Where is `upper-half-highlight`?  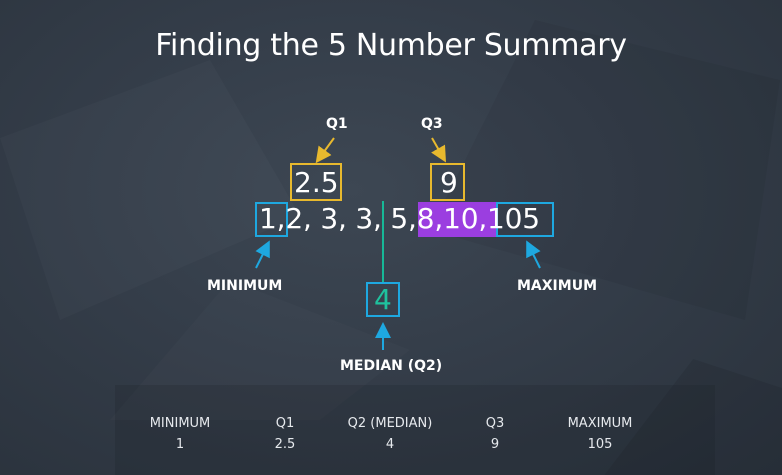 upper-half-highlight is located at coordinates (457, 219).